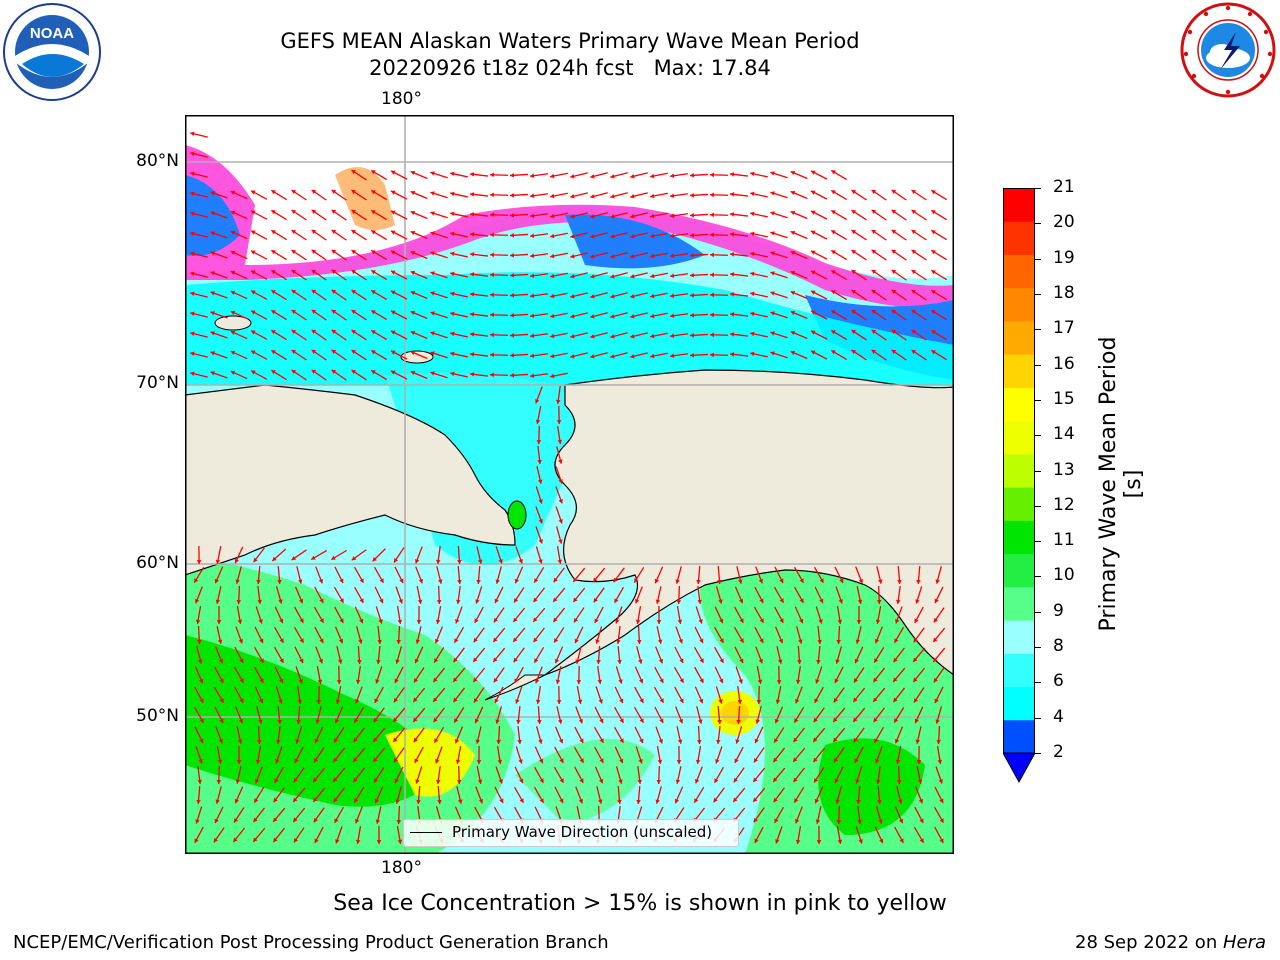 The height and width of the screenshot is (960, 1280). I want to click on colorbar-tick-label: 12, so click(1064, 504).